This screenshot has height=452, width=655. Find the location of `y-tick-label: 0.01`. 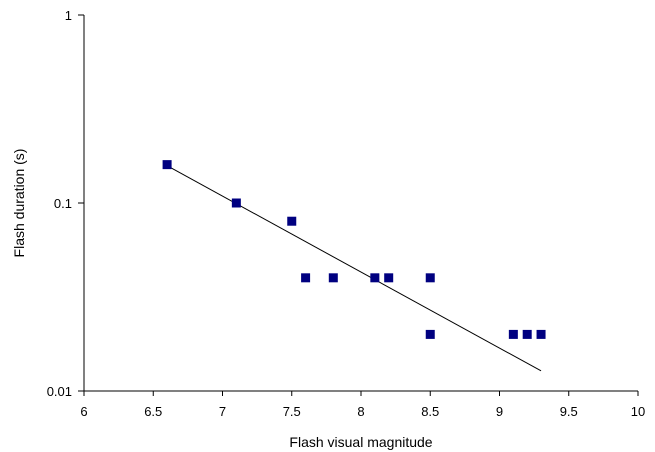

y-tick-label: 0.01 is located at coordinates (59, 391).